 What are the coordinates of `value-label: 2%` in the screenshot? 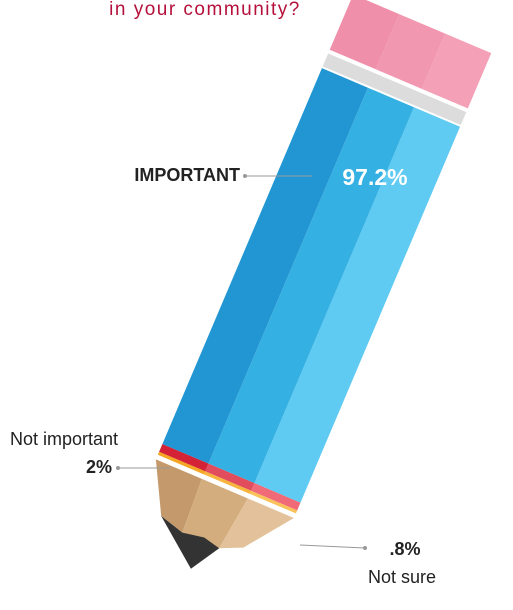 It's located at (99, 467).